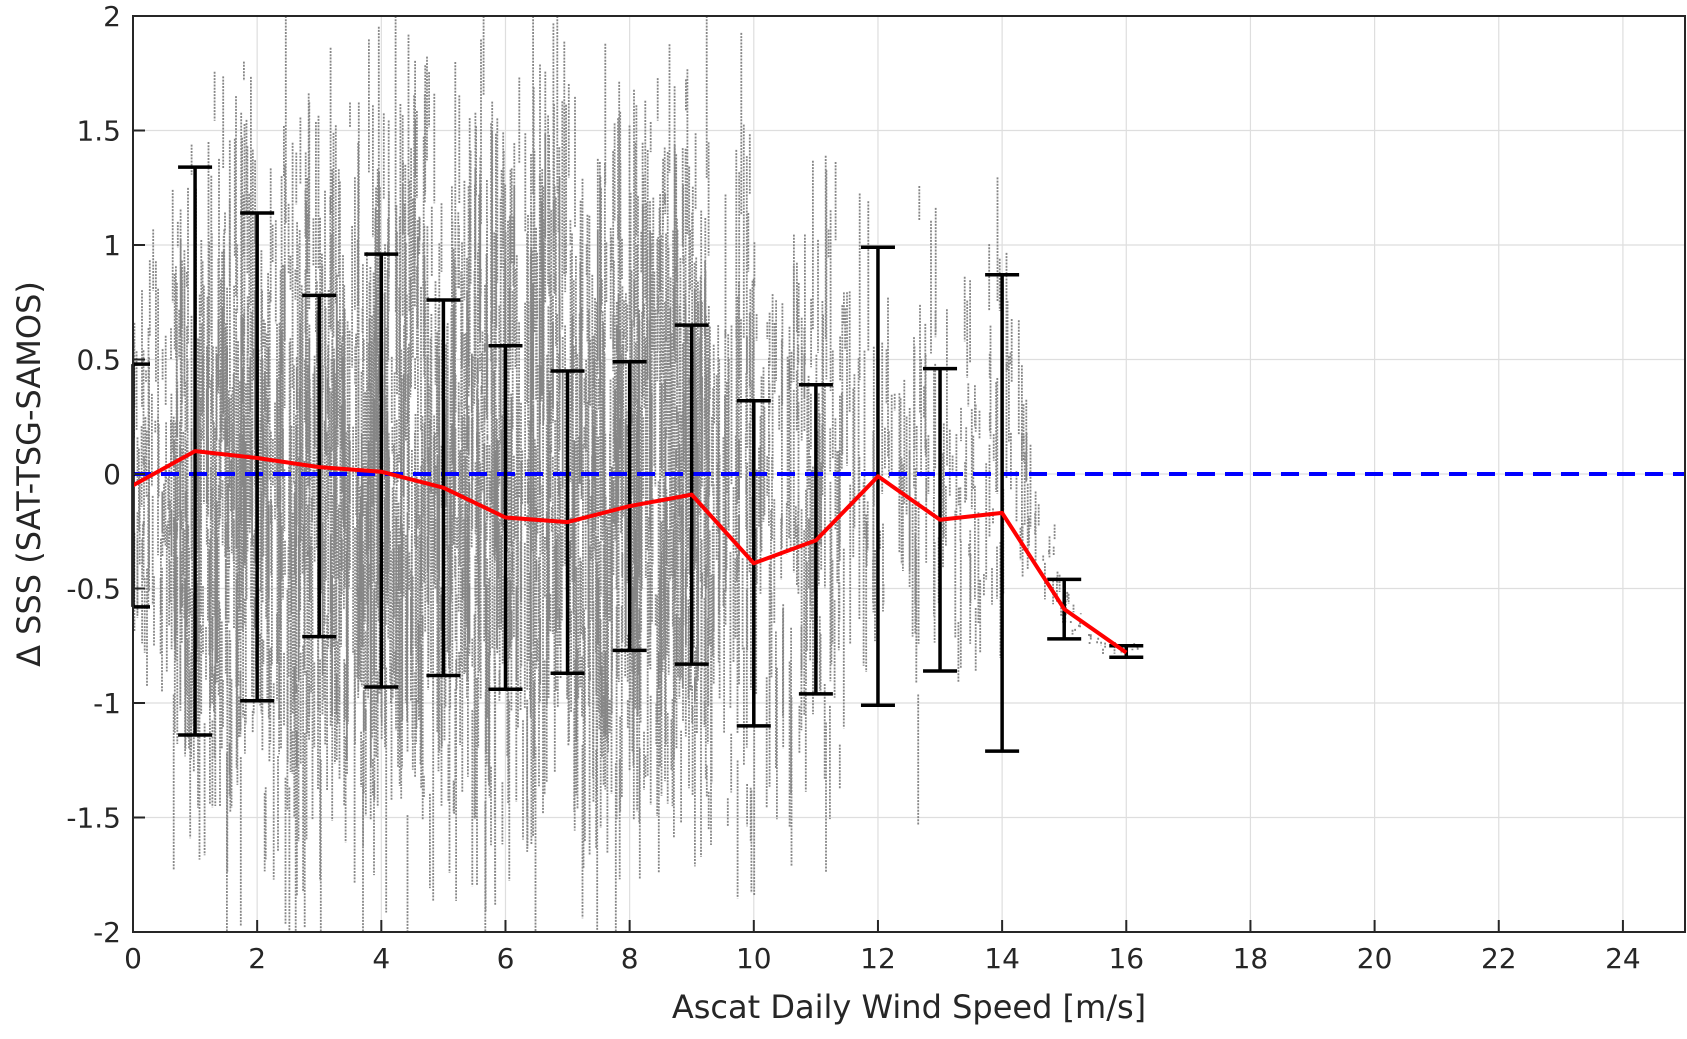 This screenshot has width=1687, height=1039. Describe the element at coordinates (1126, 958) in the screenshot. I see `x-tick-label: 16` at that location.